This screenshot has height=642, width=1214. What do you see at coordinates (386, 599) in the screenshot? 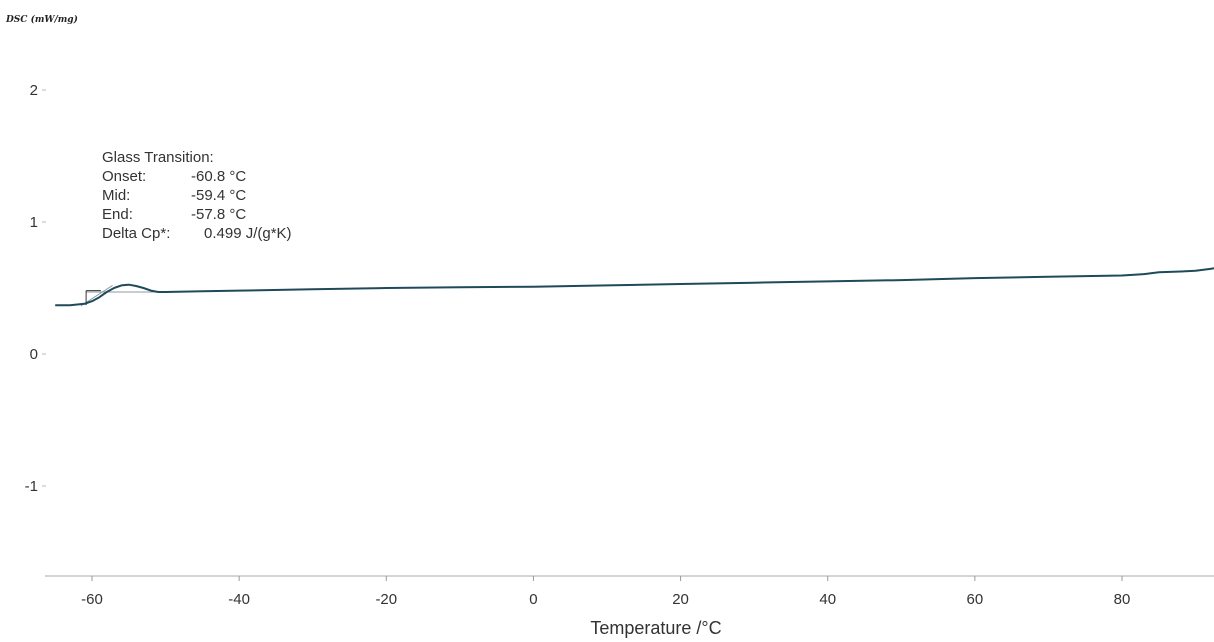
I see `x-tick-label: -20` at bounding box center [386, 599].